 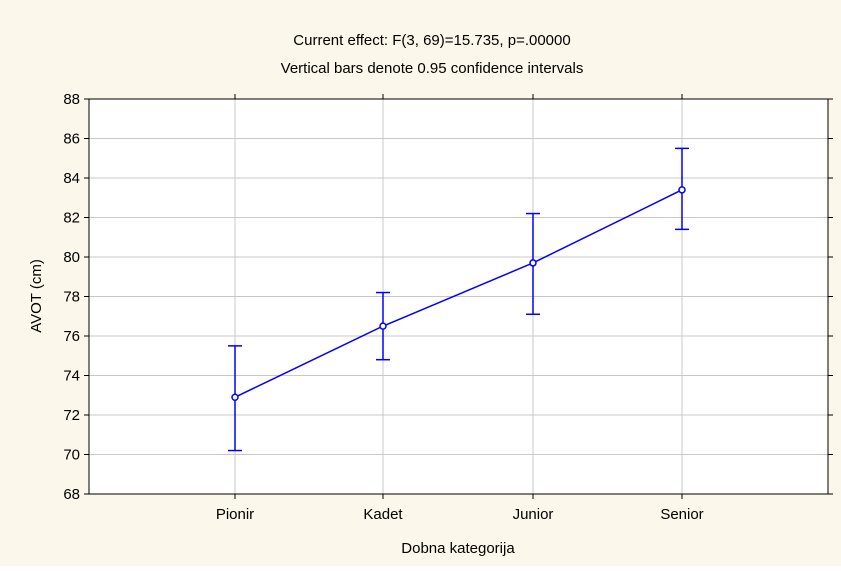 What do you see at coordinates (71, 376) in the screenshot?
I see `y-tick-label: 74` at bounding box center [71, 376].